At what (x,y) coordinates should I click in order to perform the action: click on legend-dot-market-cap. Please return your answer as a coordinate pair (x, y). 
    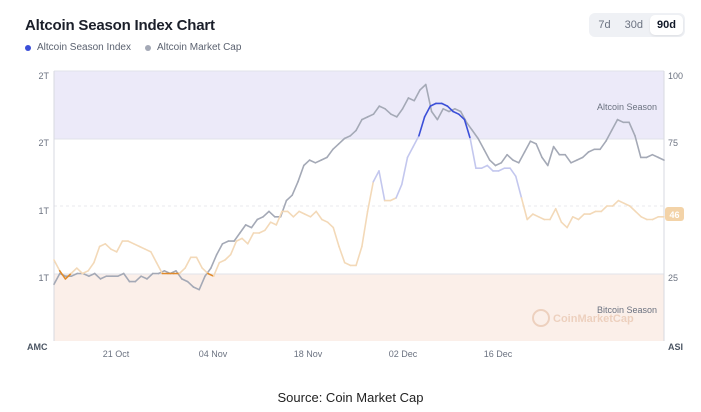
    Looking at the image, I should click on (147, 47).